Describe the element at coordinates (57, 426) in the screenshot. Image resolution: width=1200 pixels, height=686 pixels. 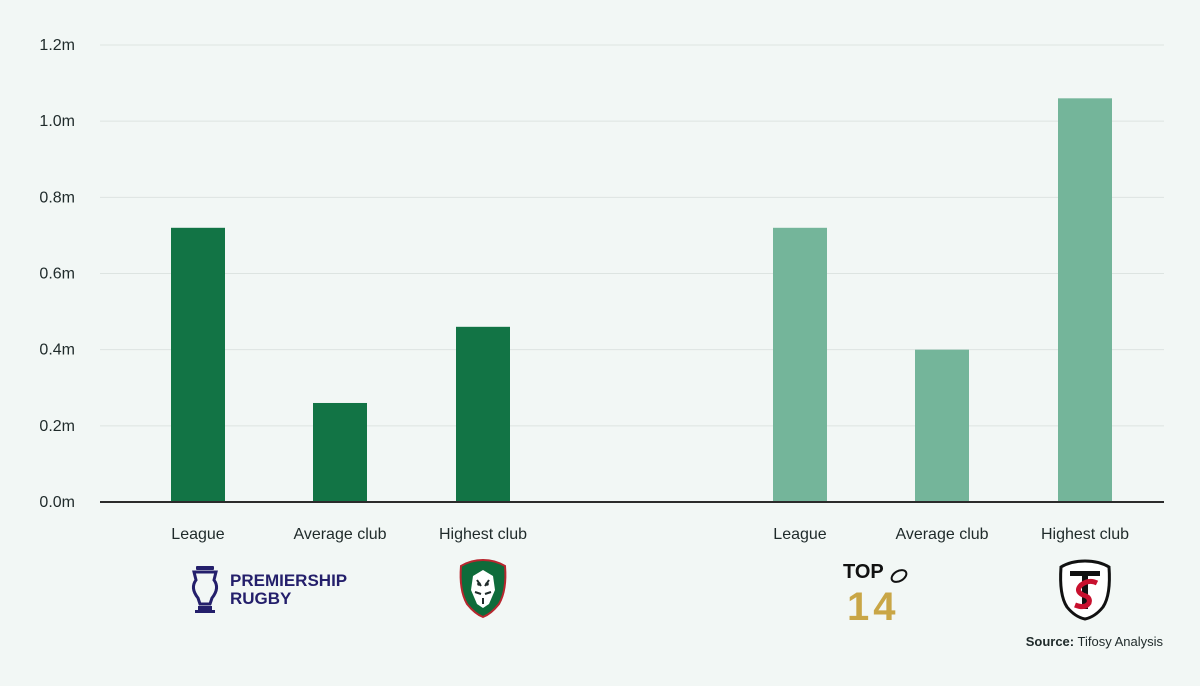
I see `y-tick-label: 0.2m` at that location.